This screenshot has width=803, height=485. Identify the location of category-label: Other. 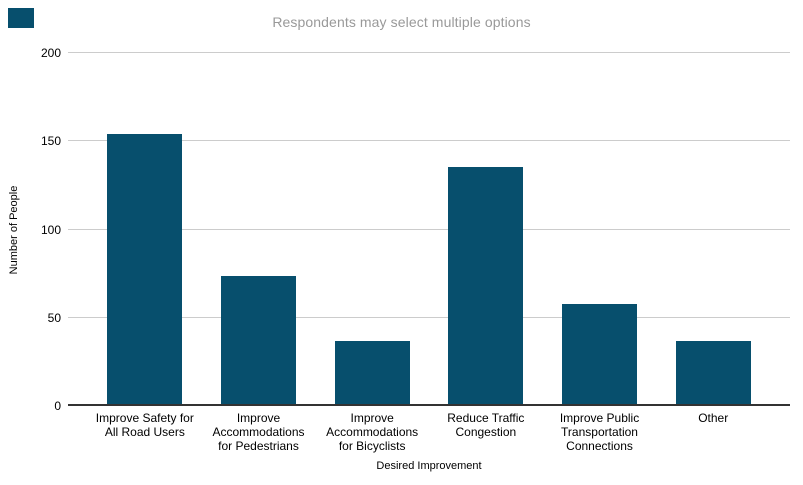
(713, 418).